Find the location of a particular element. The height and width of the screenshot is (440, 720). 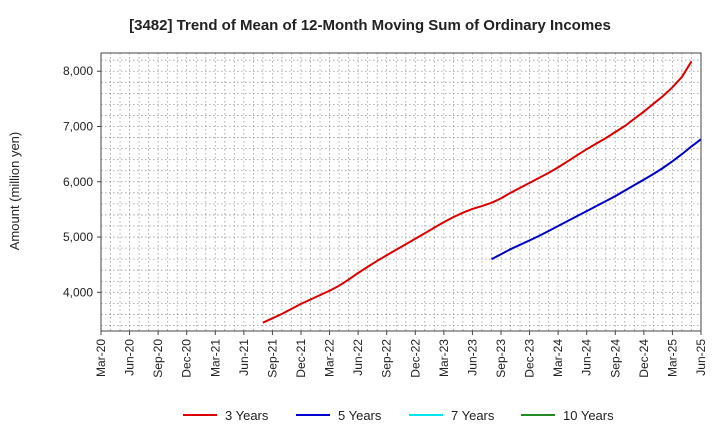

x-tick-label: Sep-20 is located at coordinates (158, 358).